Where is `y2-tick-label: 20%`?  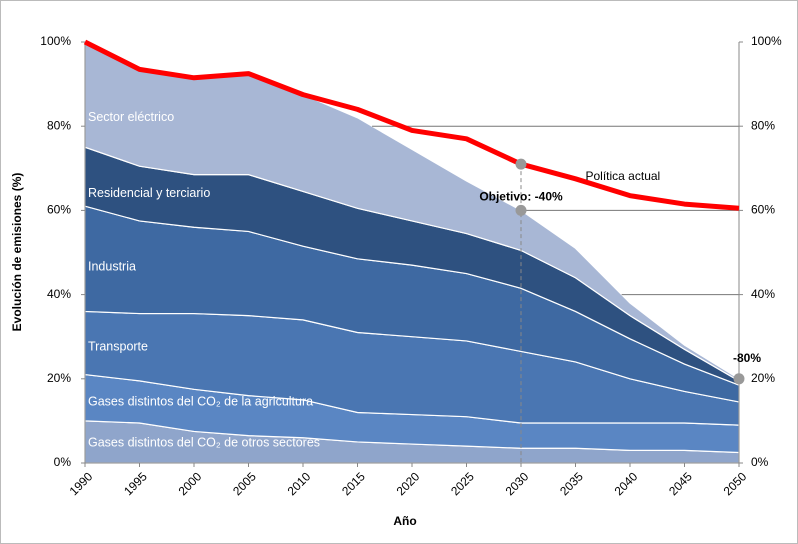 y2-tick-label: 20% is located at coordinates (763, 378).